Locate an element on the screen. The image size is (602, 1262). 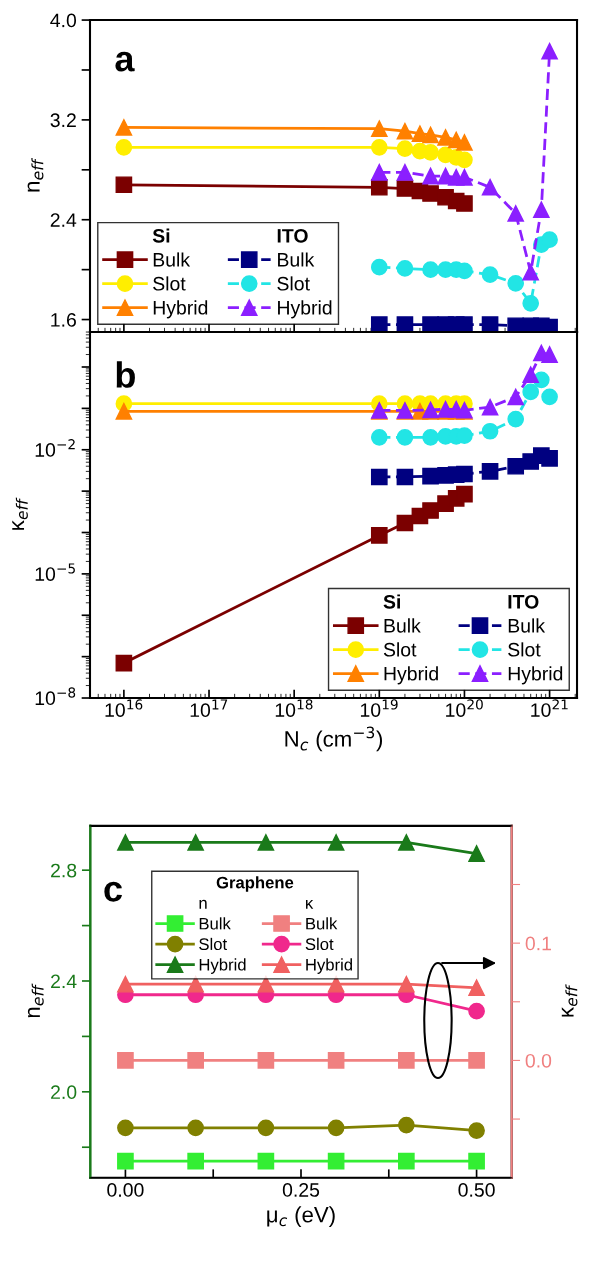
annotation: a is located at coordinates (125, 61).